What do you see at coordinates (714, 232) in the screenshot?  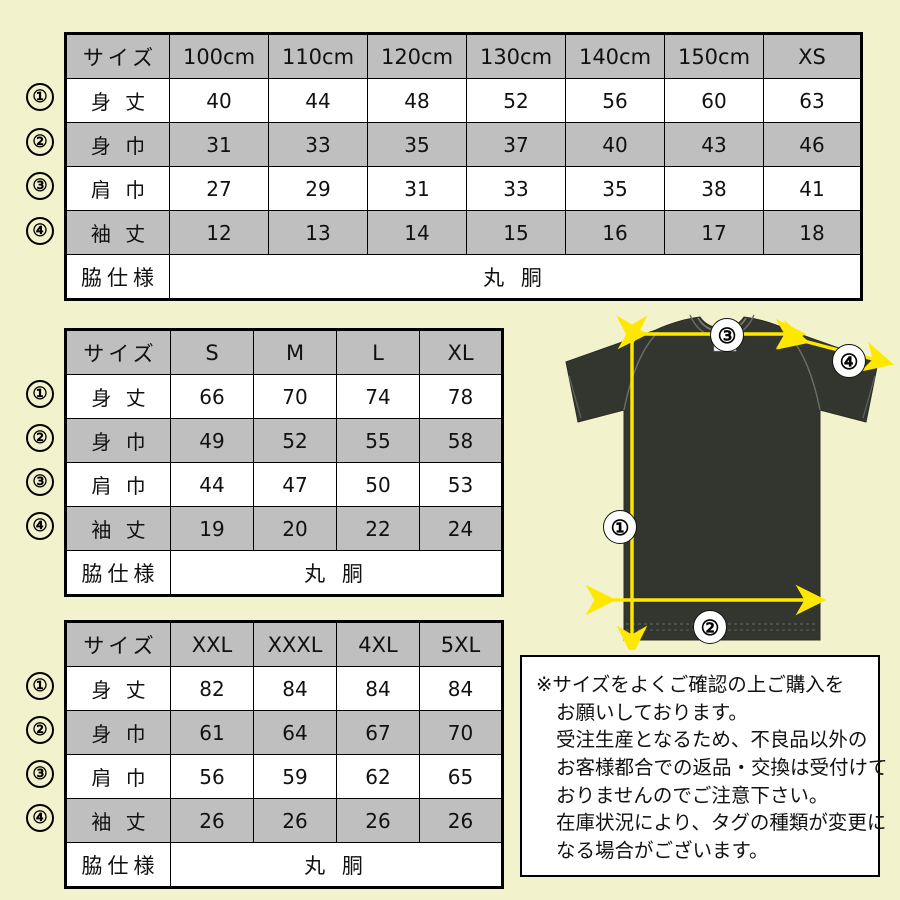 I see `cell: 17` at bounding box center [714, 232].